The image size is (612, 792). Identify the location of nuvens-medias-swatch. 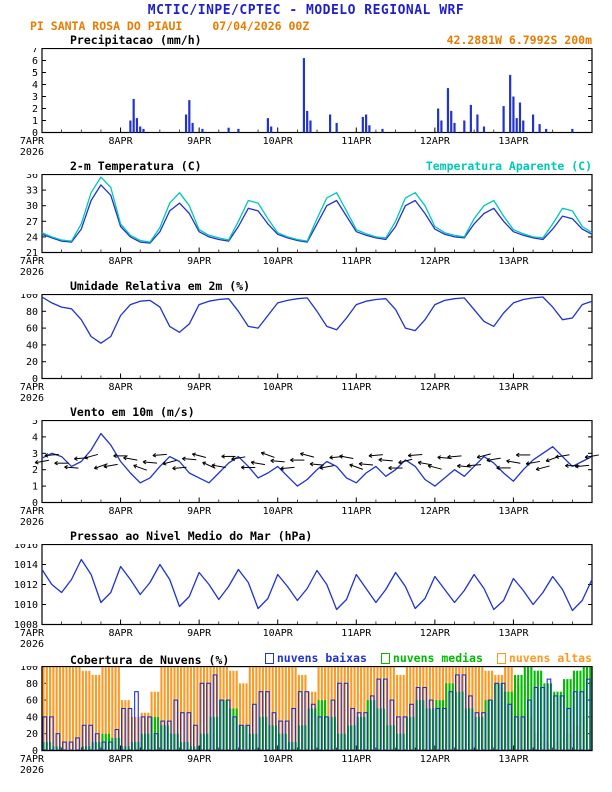
(385, 658).